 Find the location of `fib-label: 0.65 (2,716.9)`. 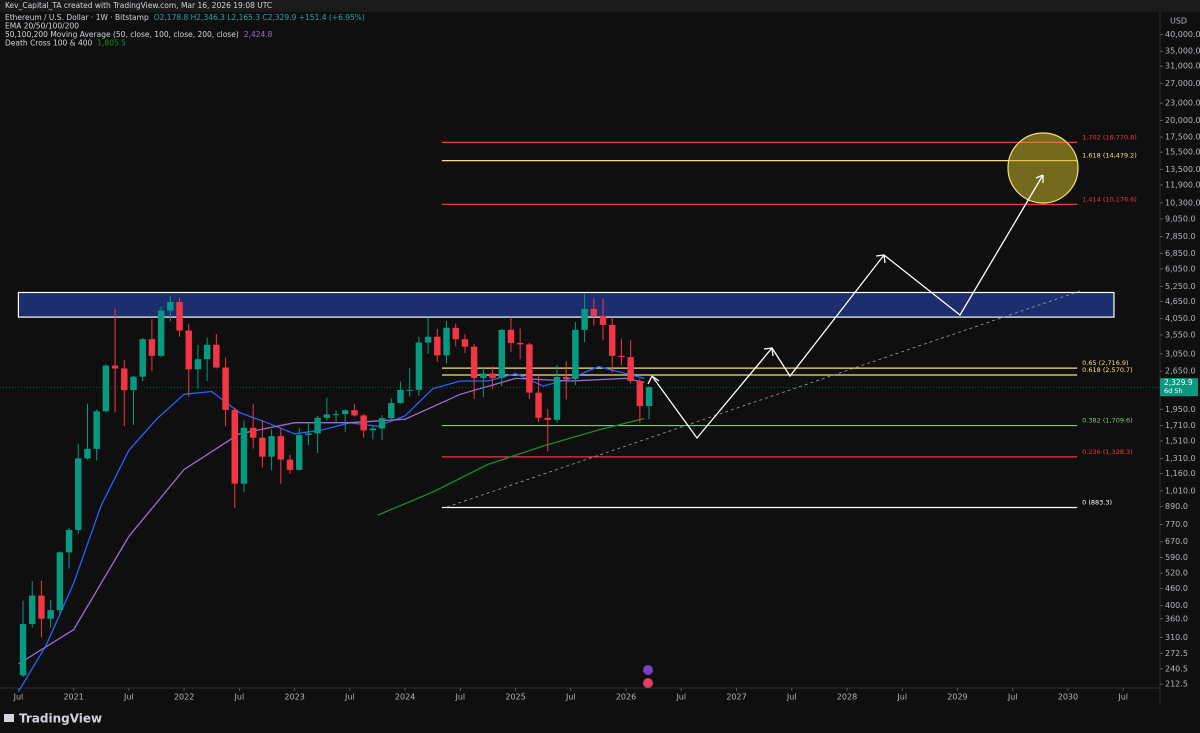

fib-label: 0.65 (2,716.9) is located at coordinates (1105, 363).